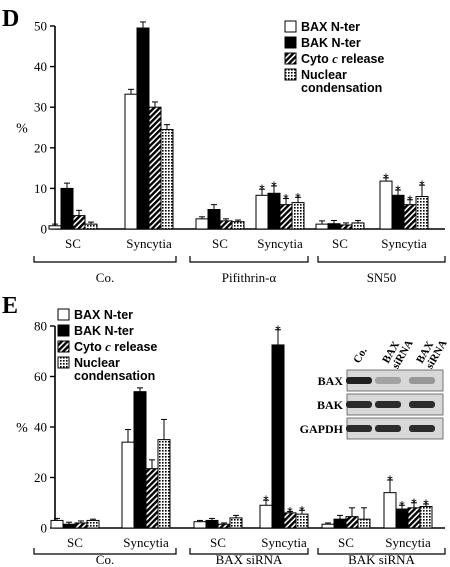  What do you see at coordinates (44, 229) in the screenshot?
I see `panel-d-y-tick-label: 0` at bounding box center [44, 229].